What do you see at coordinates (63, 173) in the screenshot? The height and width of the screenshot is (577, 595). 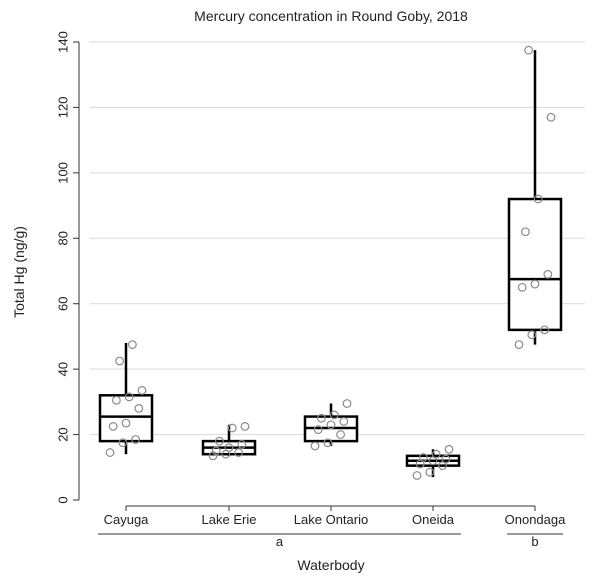 I see `y-tick-label: 100` at bounding box center [63, 173].